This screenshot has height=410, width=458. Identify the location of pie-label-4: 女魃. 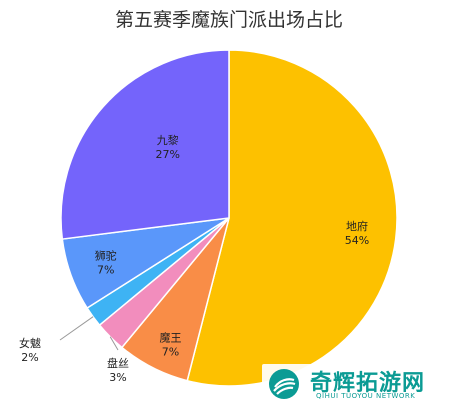
(30, 343).